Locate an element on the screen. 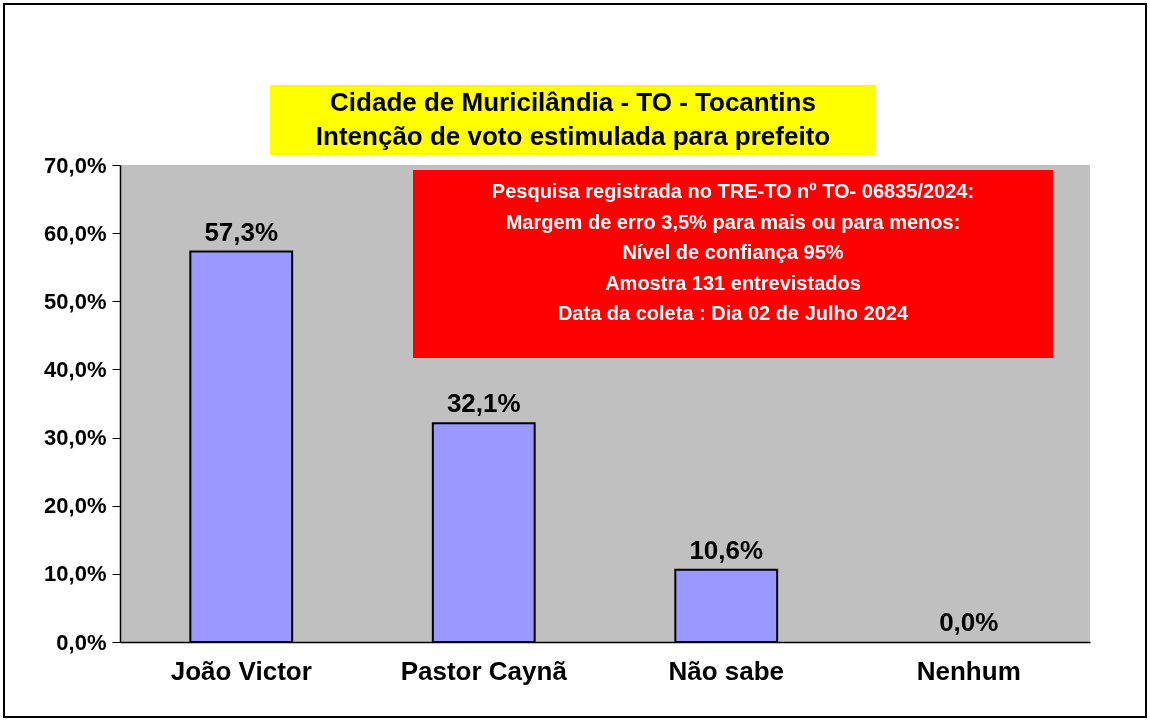  x-tick-label: Pastor Caynã is located at coordinates (484, 670).